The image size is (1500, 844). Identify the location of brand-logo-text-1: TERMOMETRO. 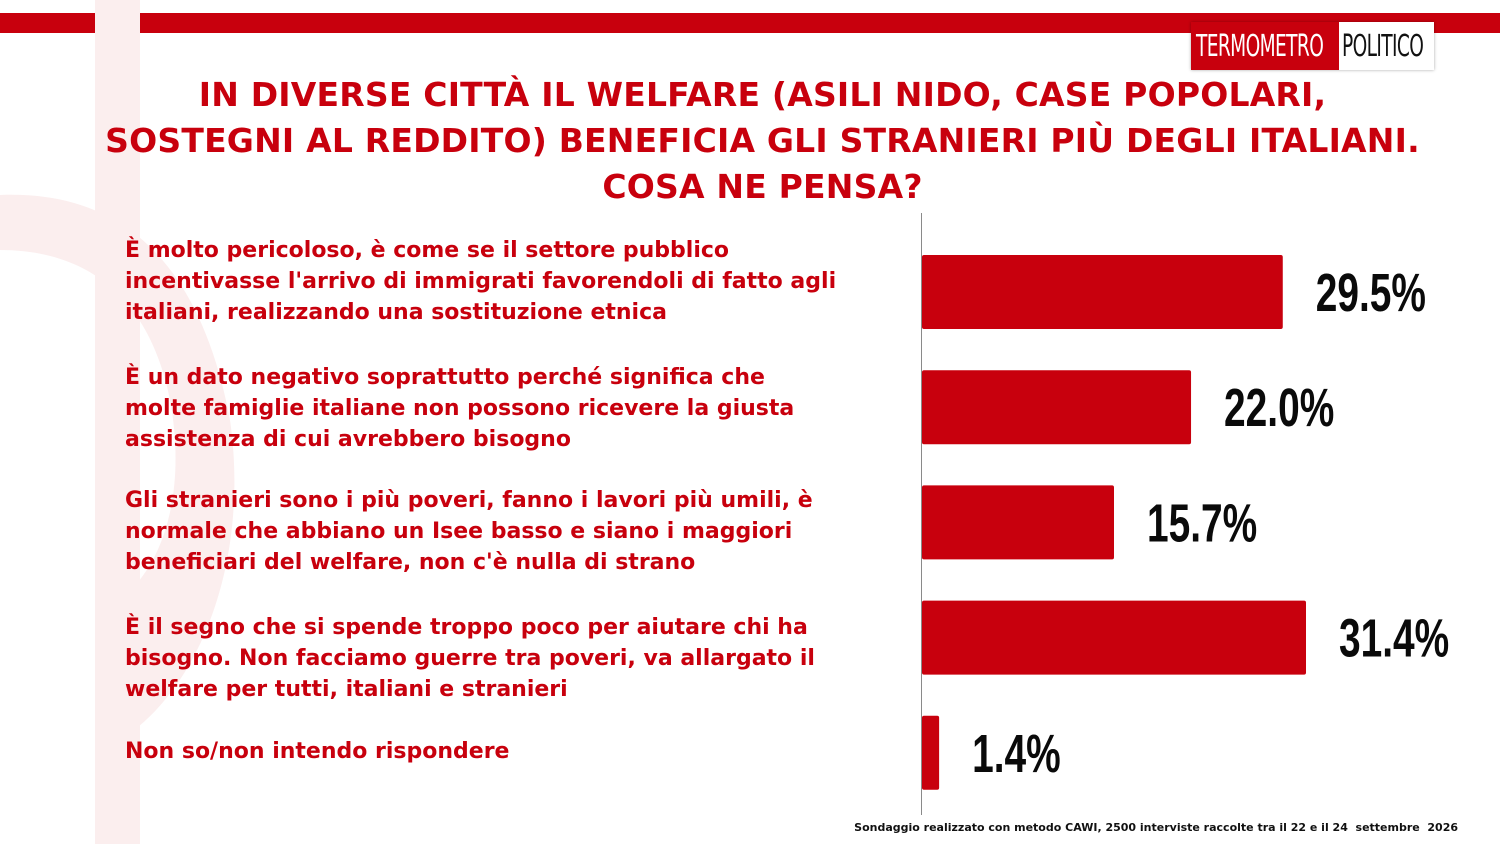
(1260, 46).